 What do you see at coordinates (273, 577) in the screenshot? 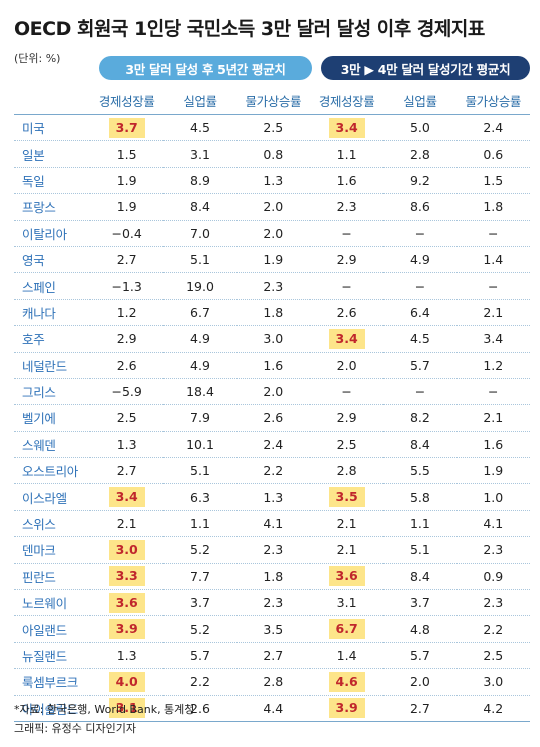
I see `value-cell: 1.8` at bounding box center [273, 577].